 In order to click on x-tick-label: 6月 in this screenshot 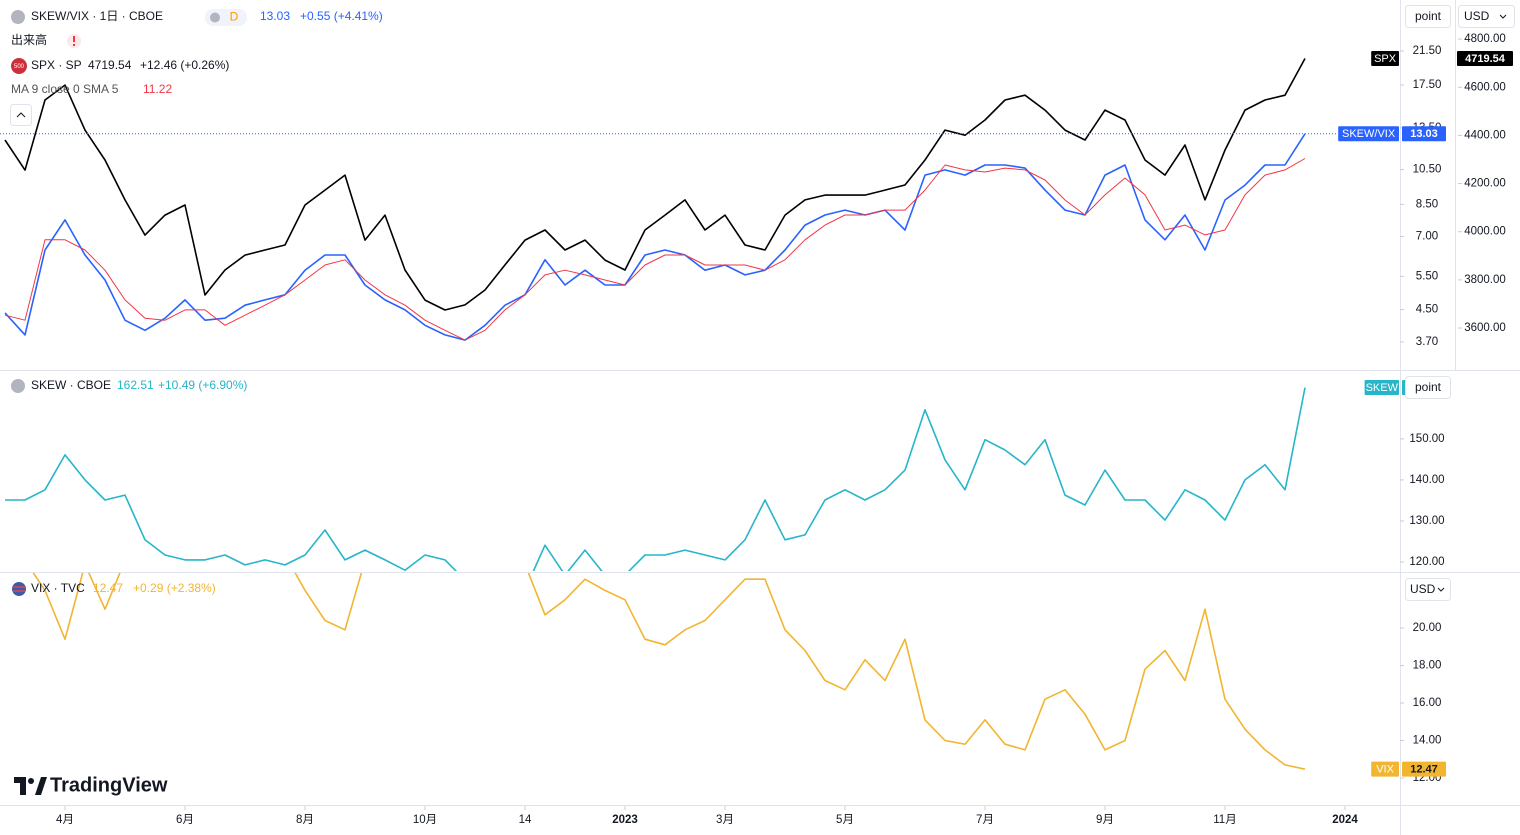, I will do `click(185, 820)`.